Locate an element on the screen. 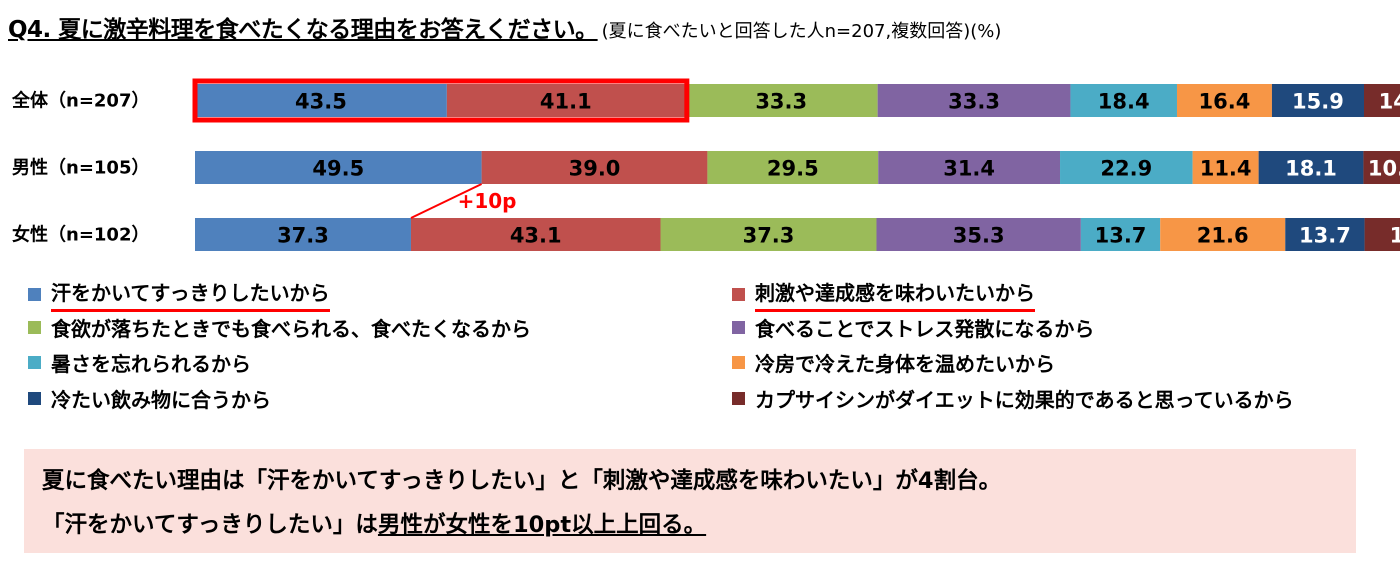  data-label: 35.3 is located at coordinates (979, 236).